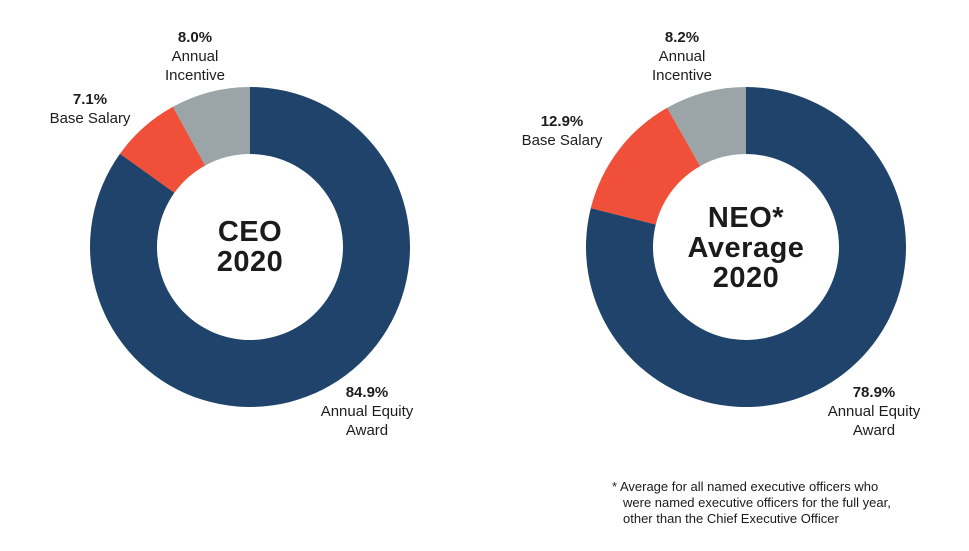  What do you see at coordinates (706, 126) in the screenshot?
I see `donut-1-slice-annual-incentive` at bounding box center [706, 126].